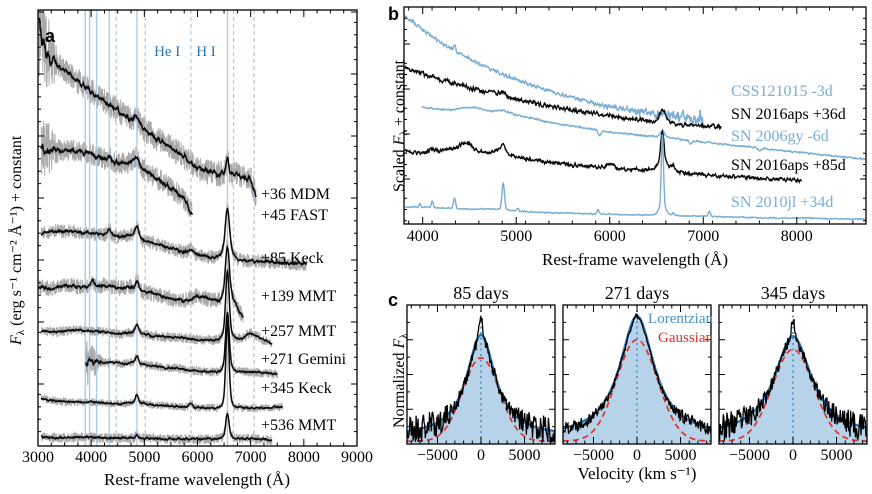 Image resolution: width=872 pixels, height=494 pixels. I want to click on panel-c-yaxis-title: Normalized Fλ, so click(400, 380).